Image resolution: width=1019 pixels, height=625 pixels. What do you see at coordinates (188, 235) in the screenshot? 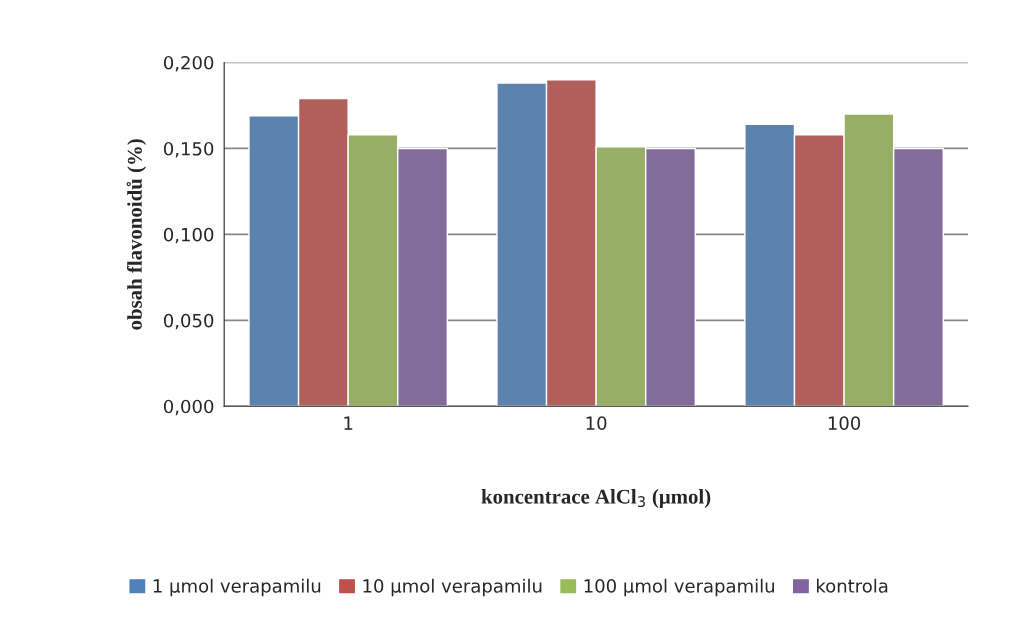
I see `y-tick-label: 0,100` at bounding box center [188, 235].